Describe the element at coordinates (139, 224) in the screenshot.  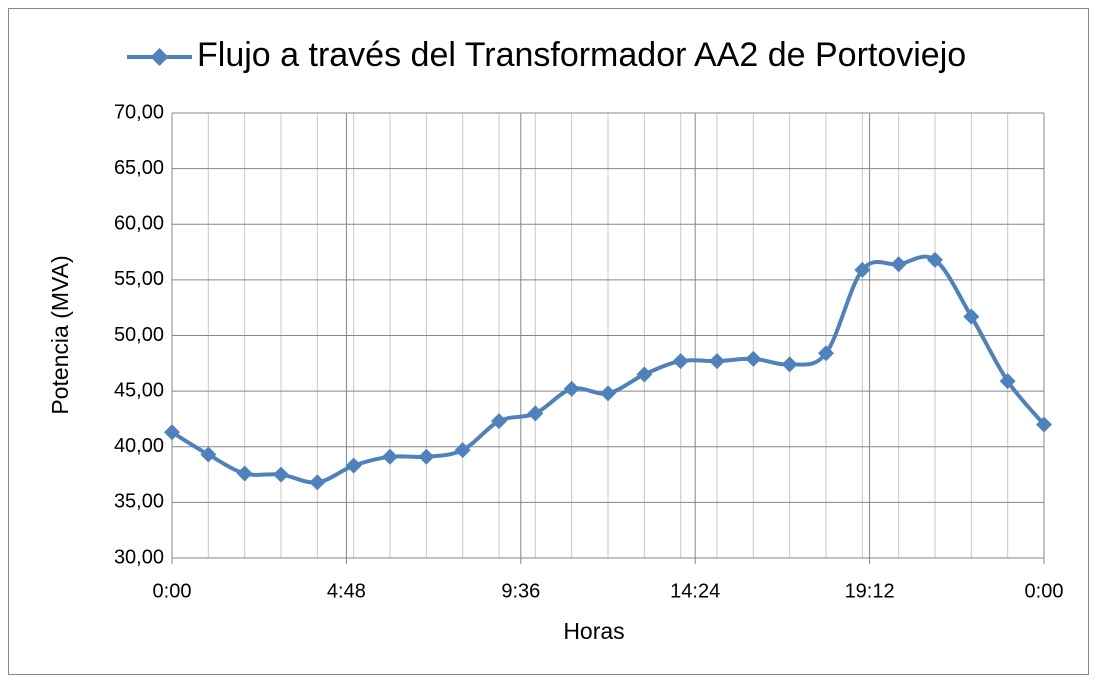
I see `y-tick-label: 60,00` at that location.